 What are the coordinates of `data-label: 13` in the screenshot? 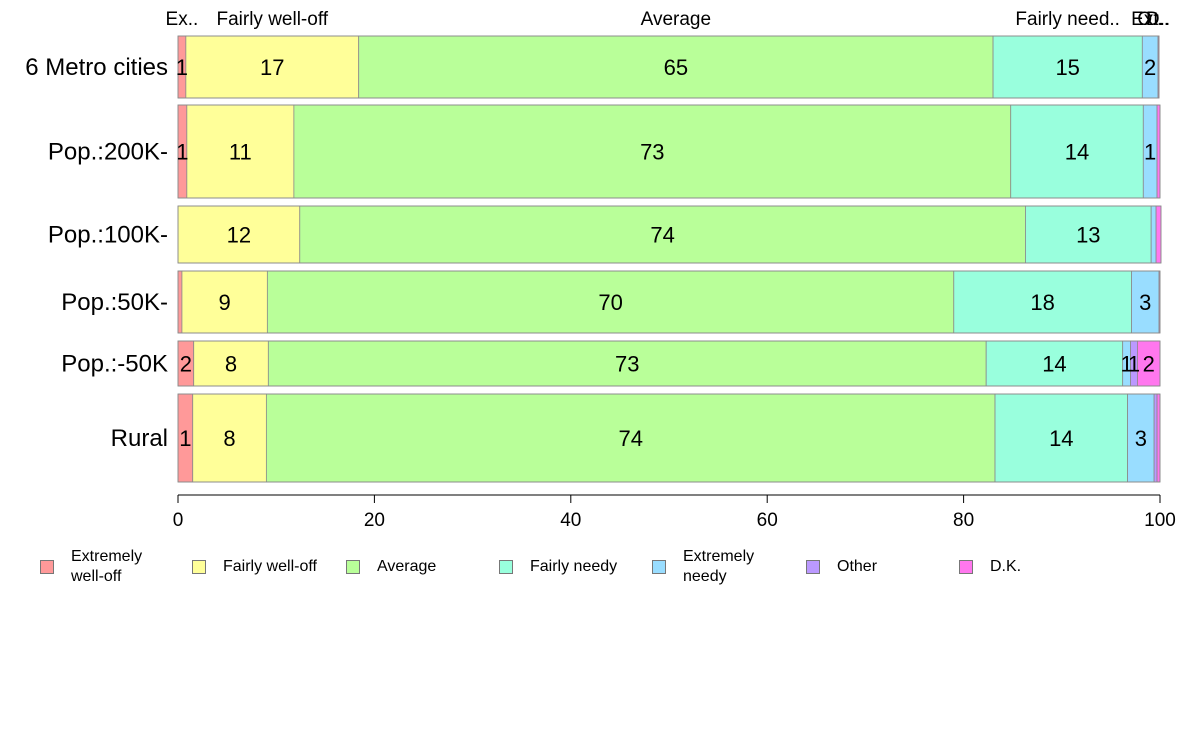 It's located at (1088, 235).